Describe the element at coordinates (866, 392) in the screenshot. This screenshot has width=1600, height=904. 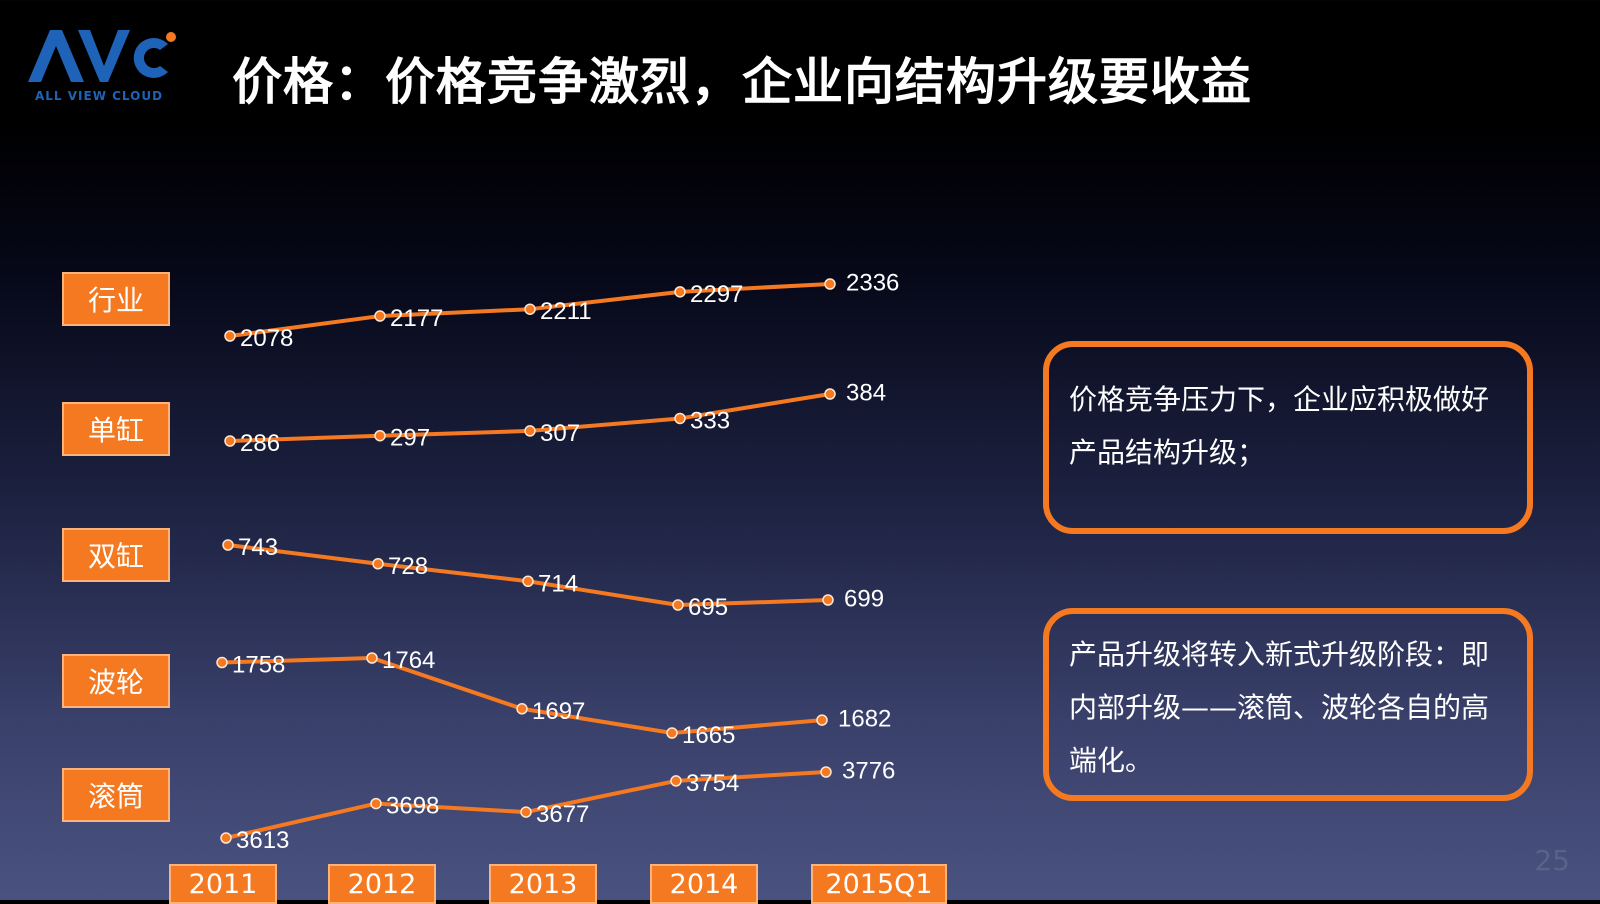
I see `data-label-single-tub-4: 384` at that location.